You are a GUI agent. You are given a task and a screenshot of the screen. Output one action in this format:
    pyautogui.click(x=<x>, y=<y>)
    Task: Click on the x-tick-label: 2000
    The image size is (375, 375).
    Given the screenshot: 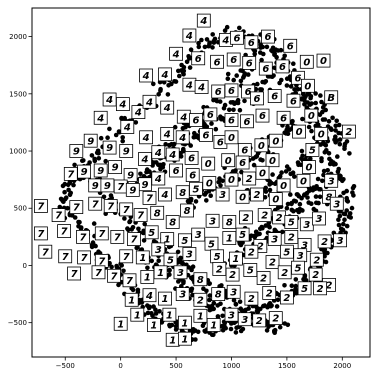 What is the action you would take?
    pyautogui.click(x=342, y=366)
    